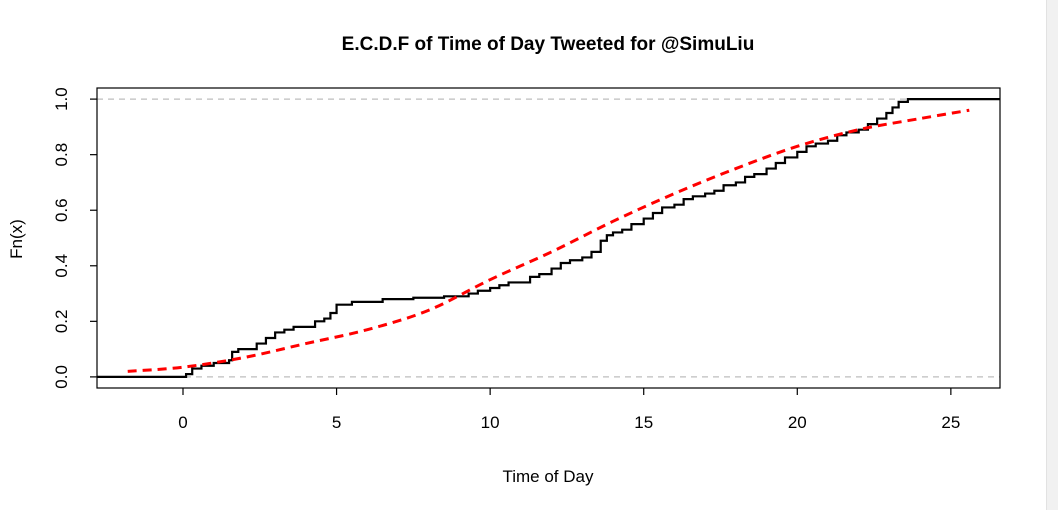 The height and width of the screenshot is (510, 1058). What do you see at coordinates (643, 422) in the screenshot?
I see `x-tick-label: 15` at bounding box center [643, 422].